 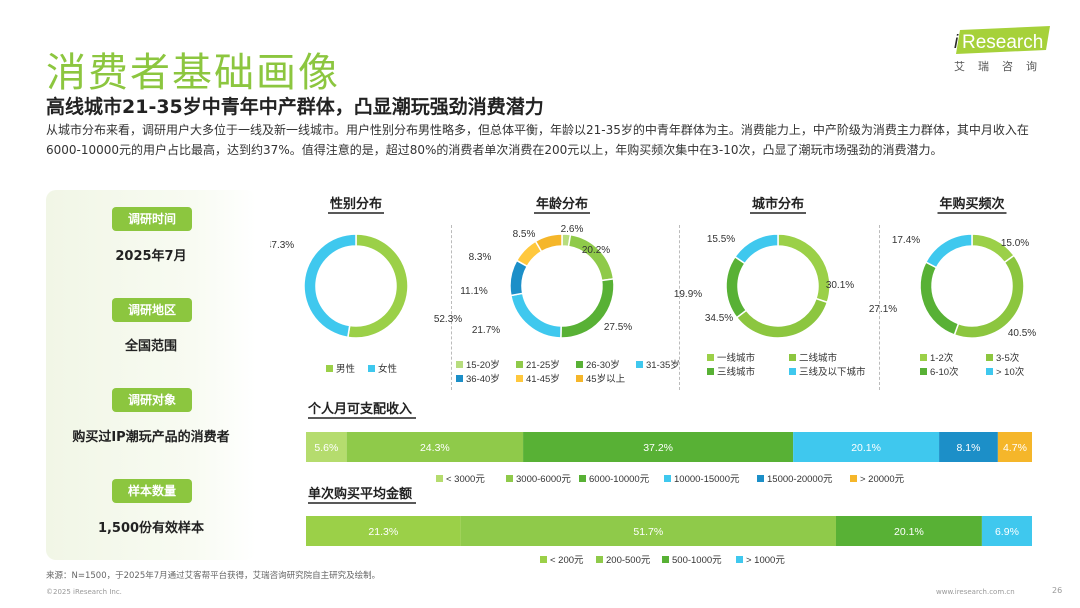 I want to click on bar-label: 24.3%, so click(x=435, y=448).